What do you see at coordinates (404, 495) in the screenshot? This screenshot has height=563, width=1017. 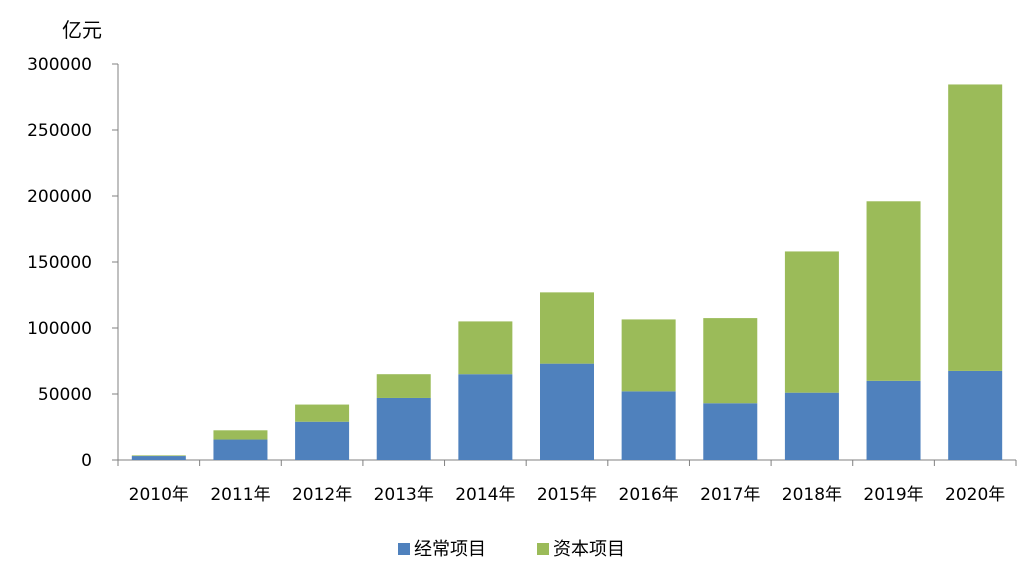 I see `x-tick-label: 2013年` at bounding box center [404, 495].